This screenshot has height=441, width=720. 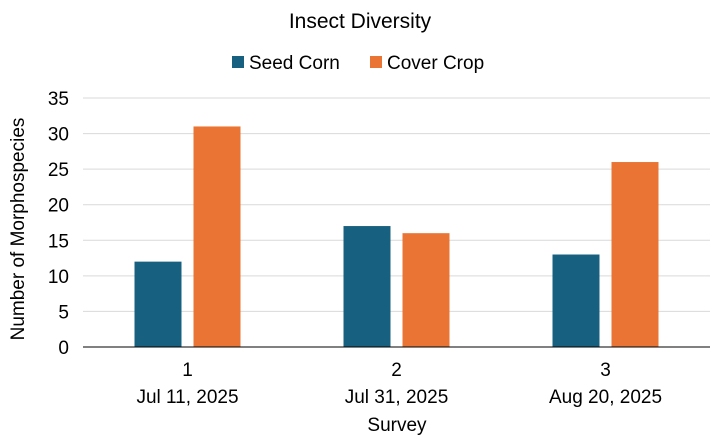 What do you see at coordinates (58, 224) in the screenshot?
I see `y-axis-ticks: 0 5 10 15 20 25 30 35` at bounding box center [58, 224].